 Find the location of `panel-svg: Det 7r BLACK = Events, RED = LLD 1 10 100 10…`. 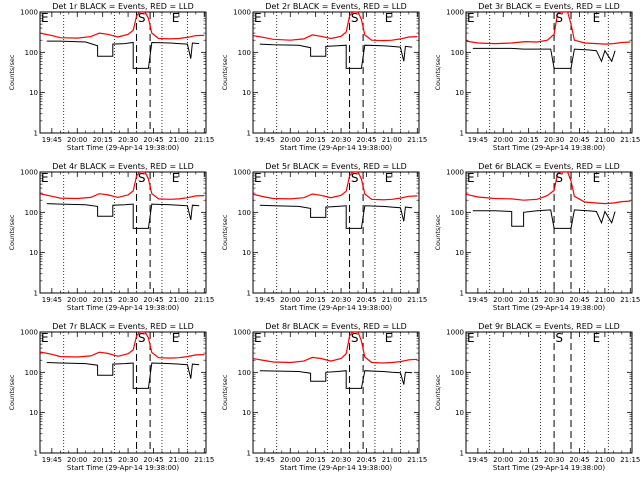

panel-svg: Det 7r BLACK = Events, RED = LLD 1 10 100 10… is located at coordinates (111, 397).